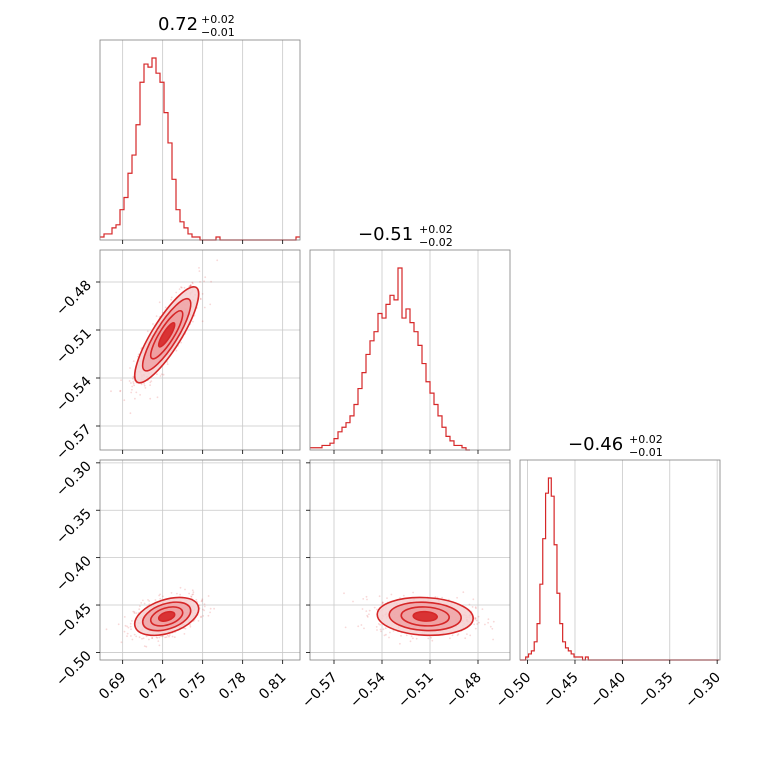 The height and width of the screenshot is (760, 760). What do you see at coordinates (703, 691) in the screenshot?
I see `x-tick-label-param-3-4: −0.30` at bounding box center [703, 691].